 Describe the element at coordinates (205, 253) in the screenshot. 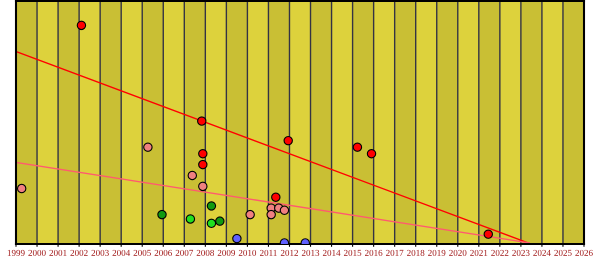

I see `x-tick-label: 2008` at that location.